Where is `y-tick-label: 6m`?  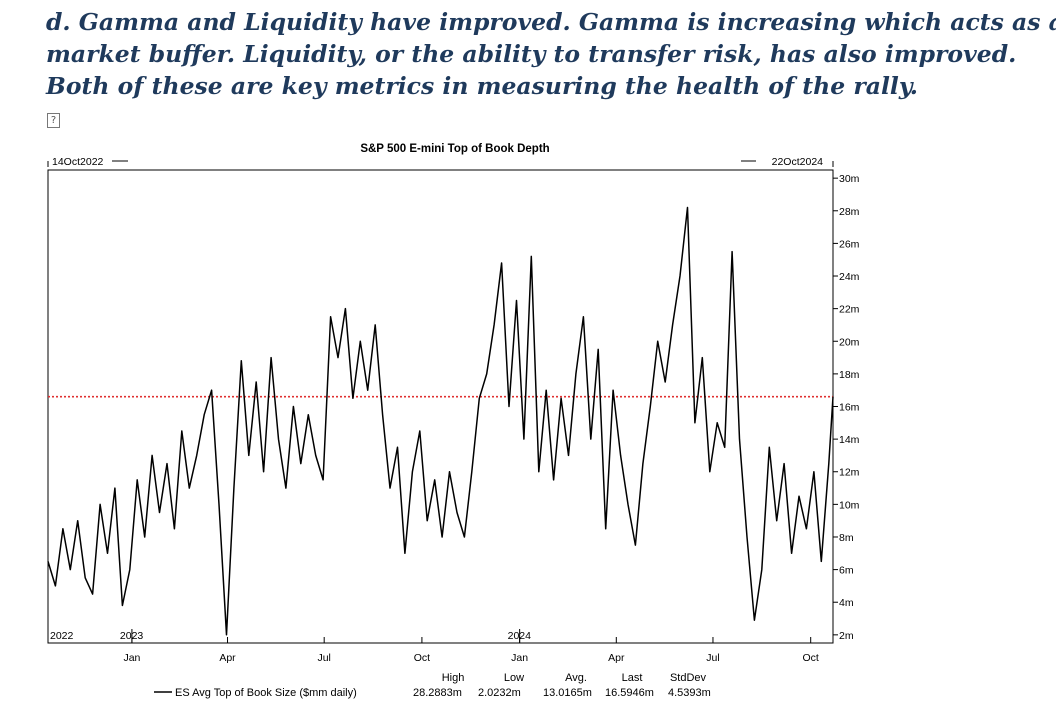
y-tick-label: 6m is located at coordinates (846, 571).